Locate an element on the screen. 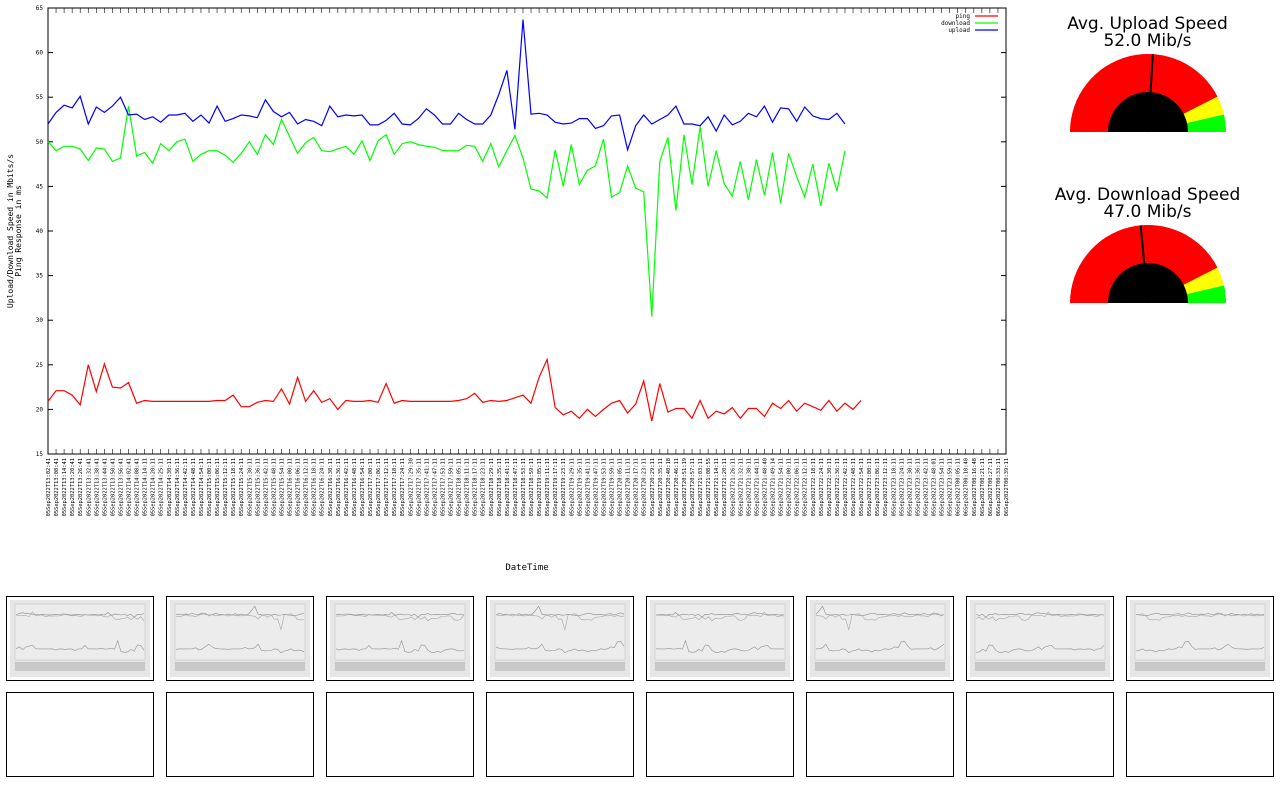  x-tick-label: 05Sep2022T14:08:41 is located at coordinates (138, 487).